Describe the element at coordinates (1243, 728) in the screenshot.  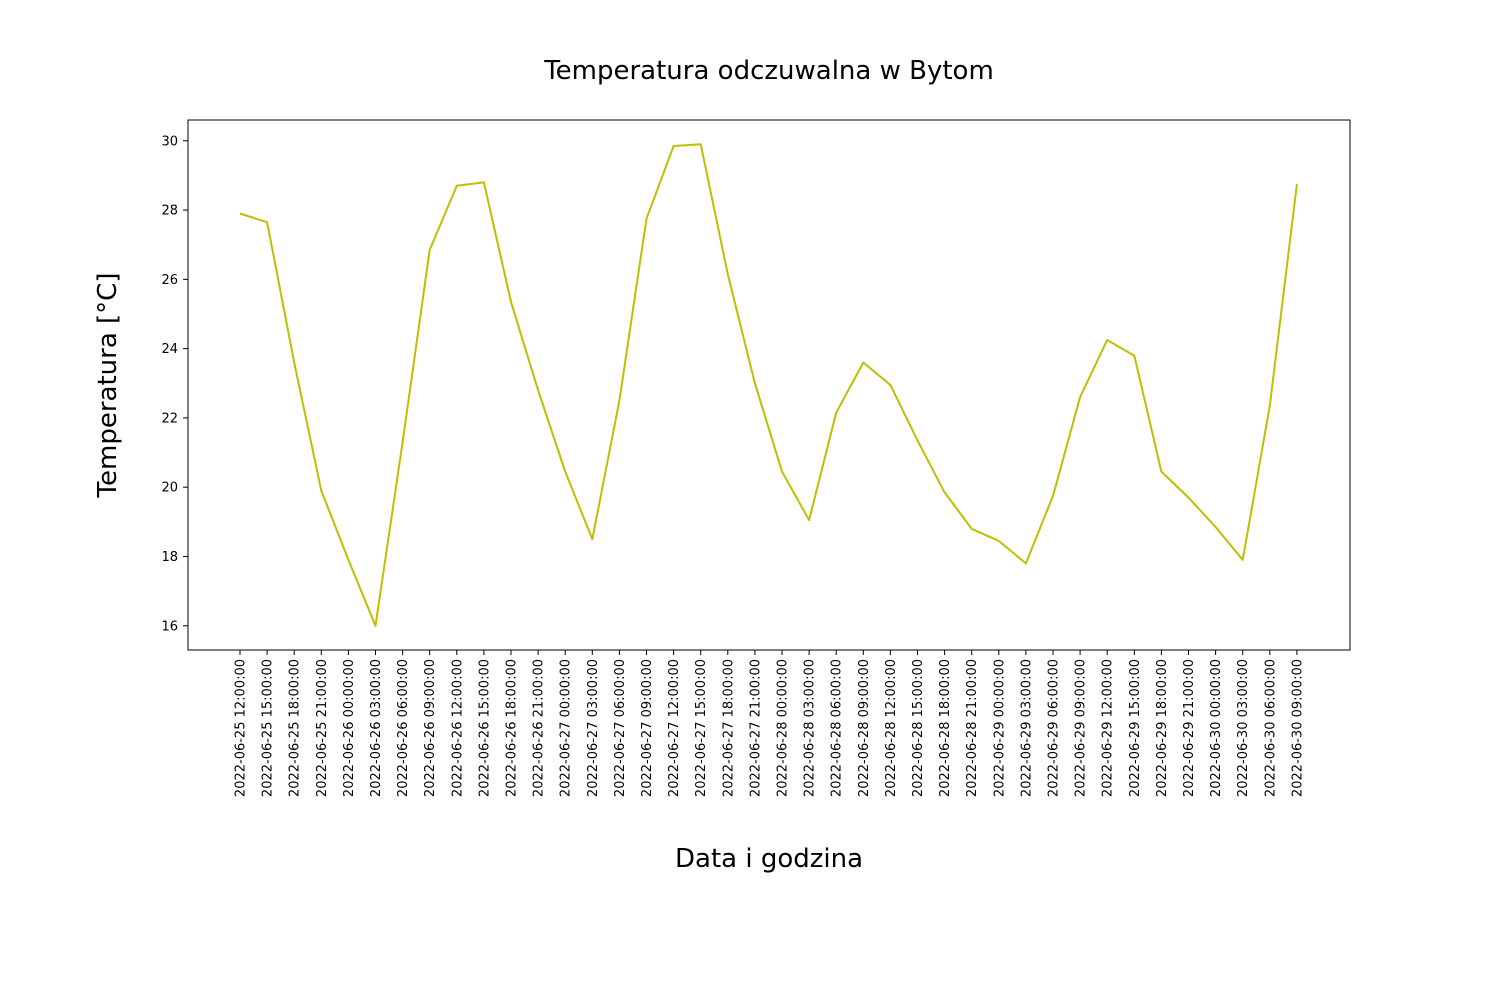
I see `x-tick-label: 2022-06-30 03:00:00` at that location.